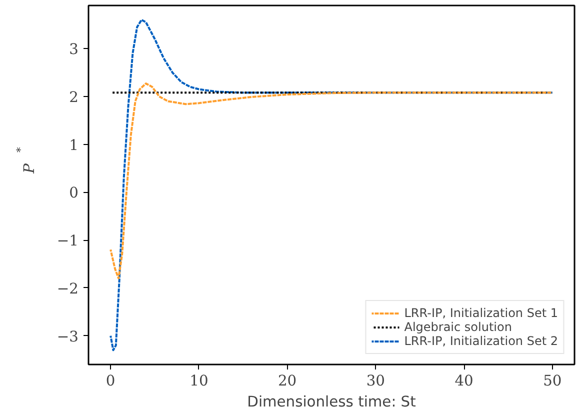  Describe the element at coordinates (67, 289) in the screenshot. I see `y-tick-label: −2` at that location.